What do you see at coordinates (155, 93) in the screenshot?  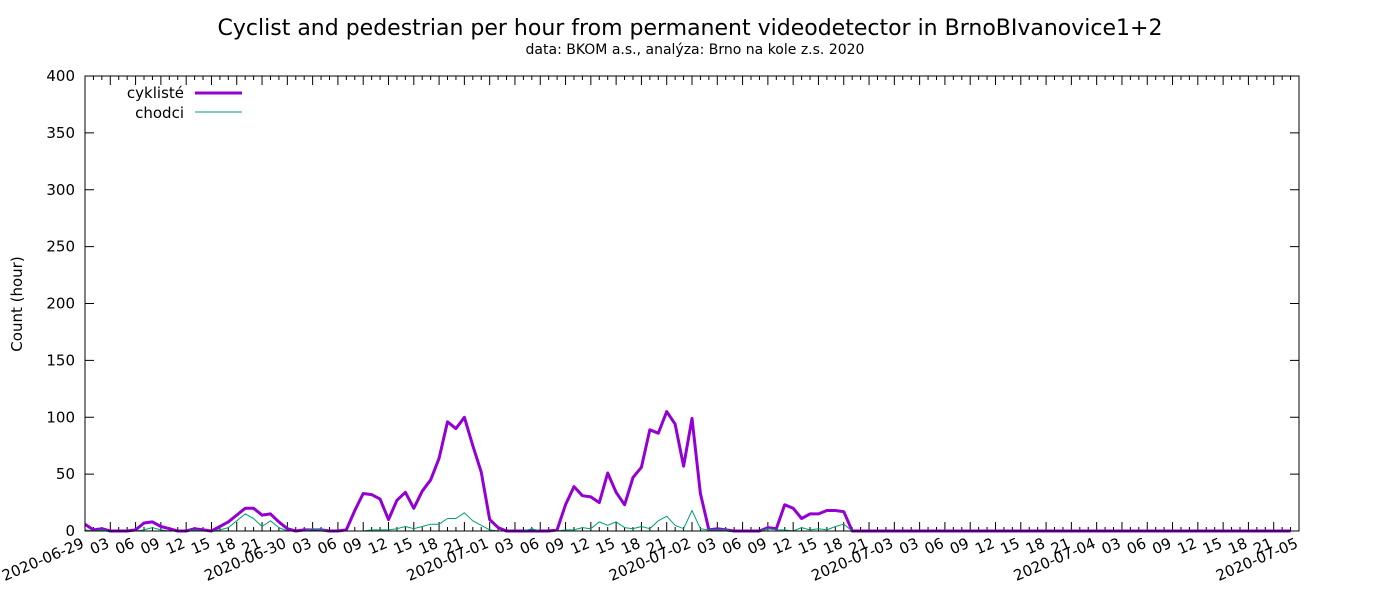 I see `legend-label-cyclists: cyklisté` at bounding box center [155, 93].